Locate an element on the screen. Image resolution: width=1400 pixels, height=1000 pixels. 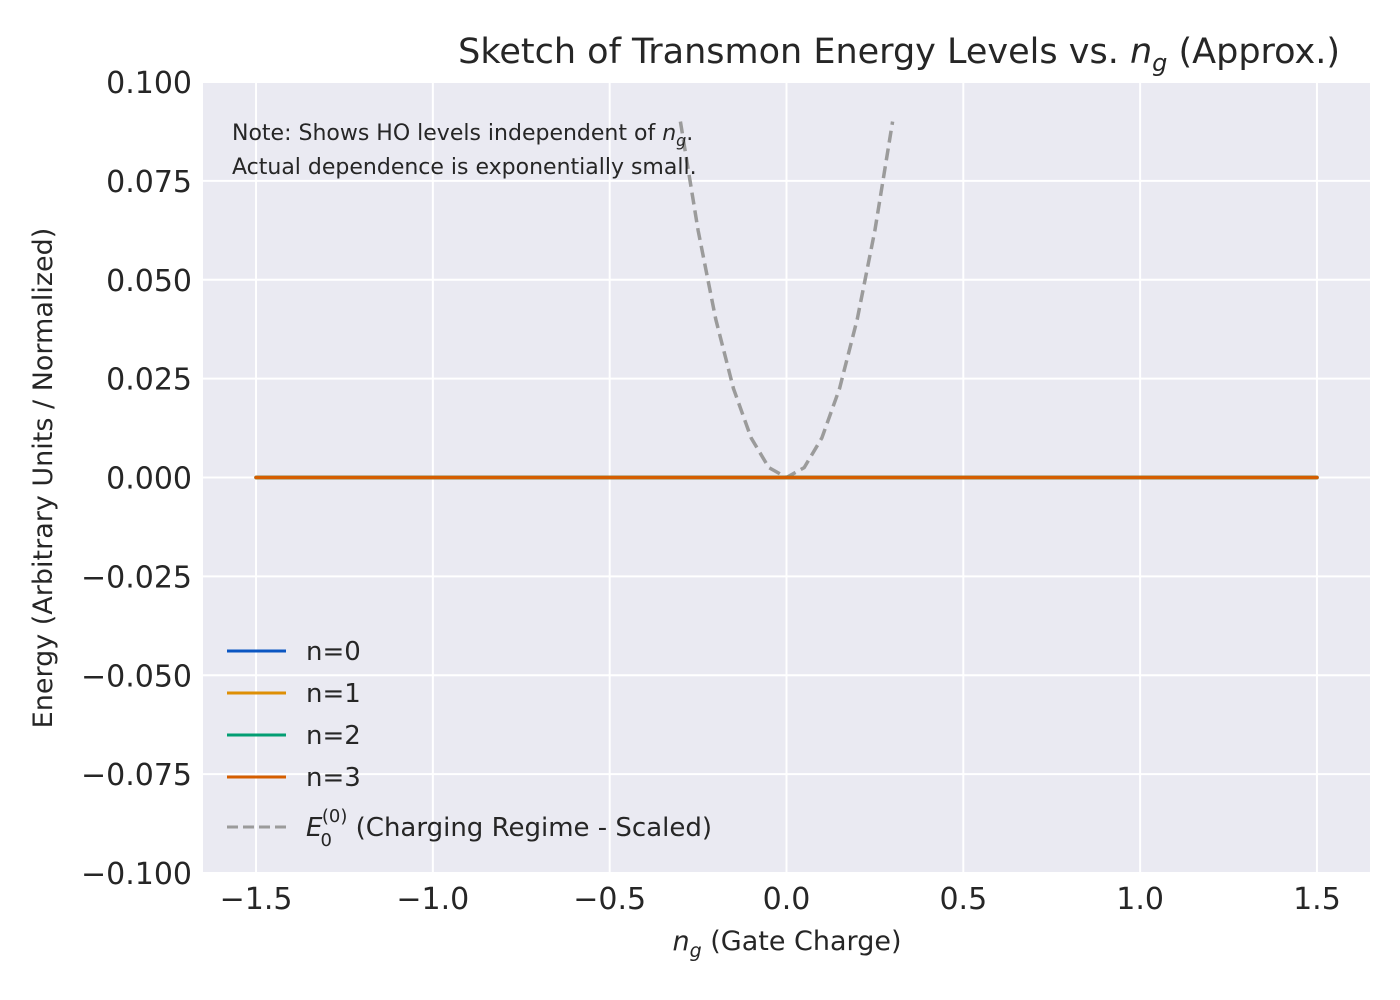
legend-label-n1: n=1 is located at coordinates (333, 694).